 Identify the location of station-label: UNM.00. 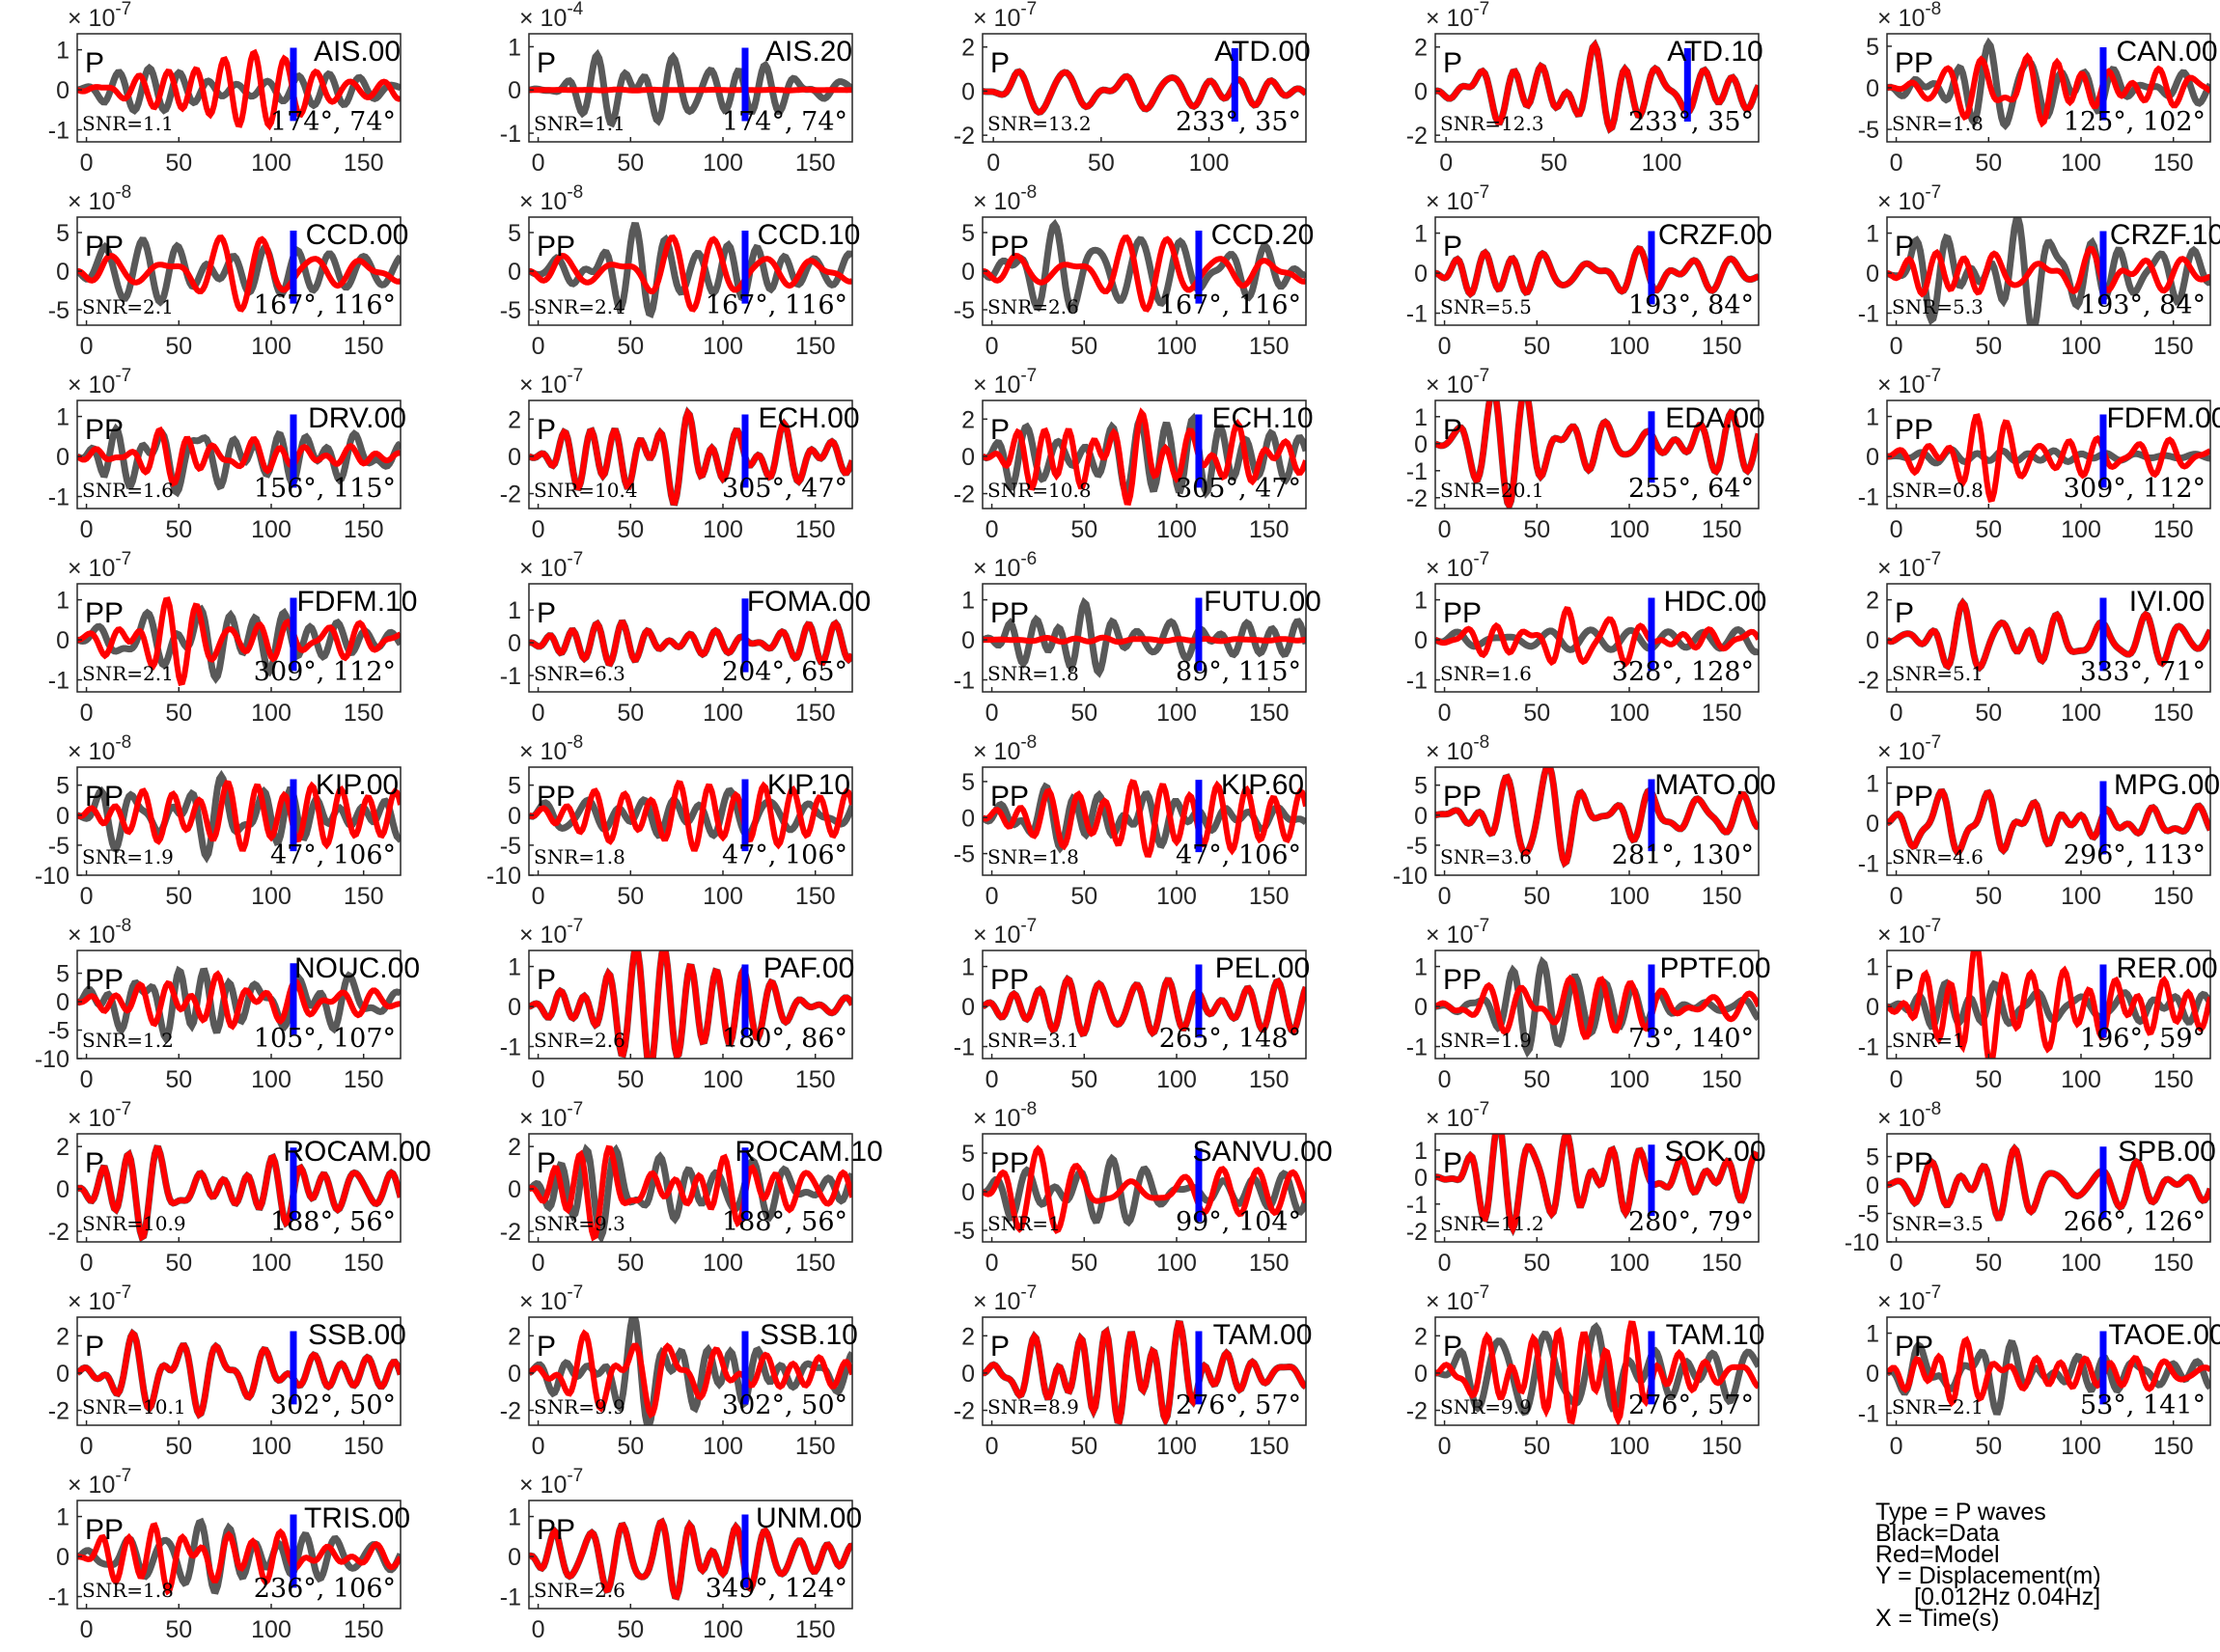
(809, 1518).